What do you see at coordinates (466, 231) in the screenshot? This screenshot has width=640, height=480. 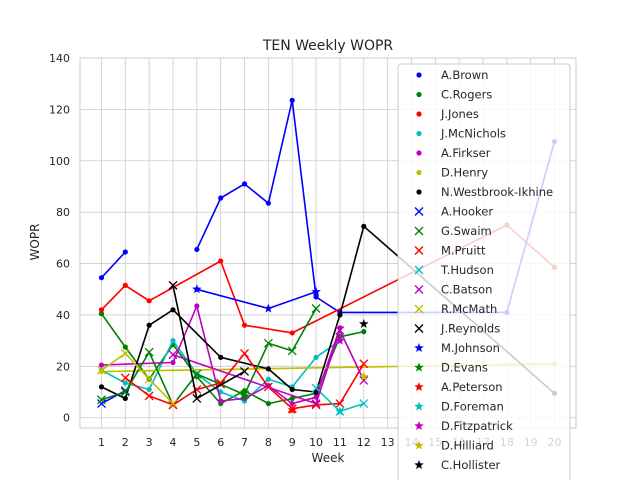 I see `legend-label: G.Swaim` at bounding box center [466, 231].